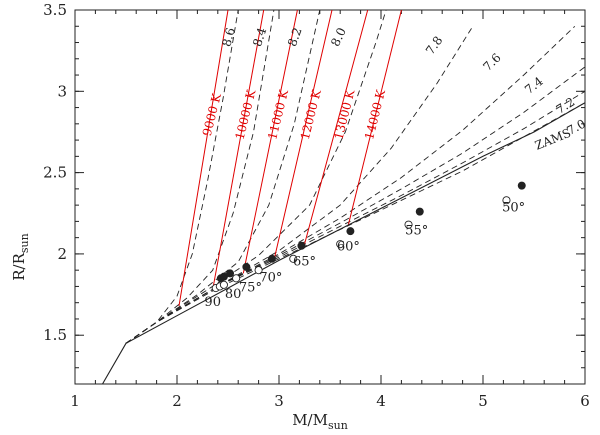 The height and width of the screenshot is (435, 600). I want to click on inclination-label: 65°, so click(304, 261).